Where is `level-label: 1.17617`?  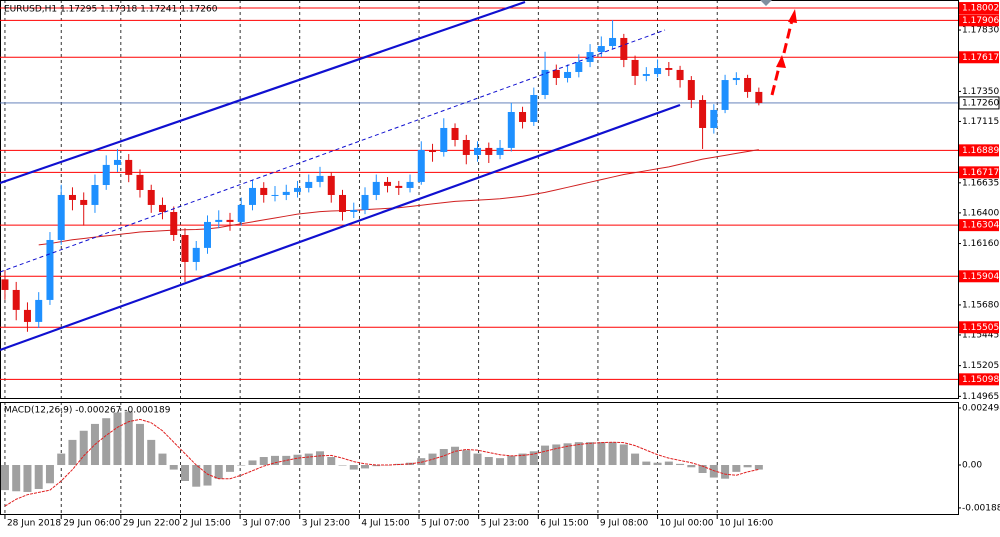 level-label: 1.17617 is located at coordinates (980, 58).